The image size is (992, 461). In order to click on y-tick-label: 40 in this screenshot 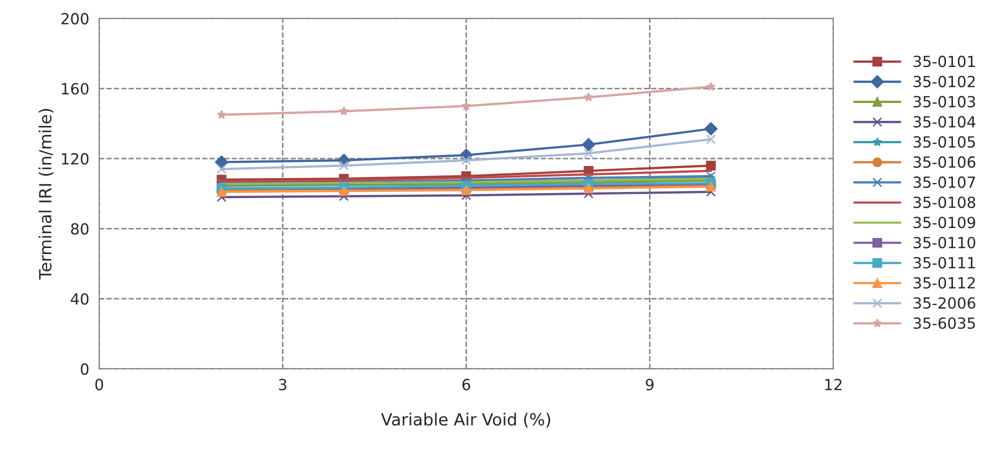, I will do `click(79, 299)`.